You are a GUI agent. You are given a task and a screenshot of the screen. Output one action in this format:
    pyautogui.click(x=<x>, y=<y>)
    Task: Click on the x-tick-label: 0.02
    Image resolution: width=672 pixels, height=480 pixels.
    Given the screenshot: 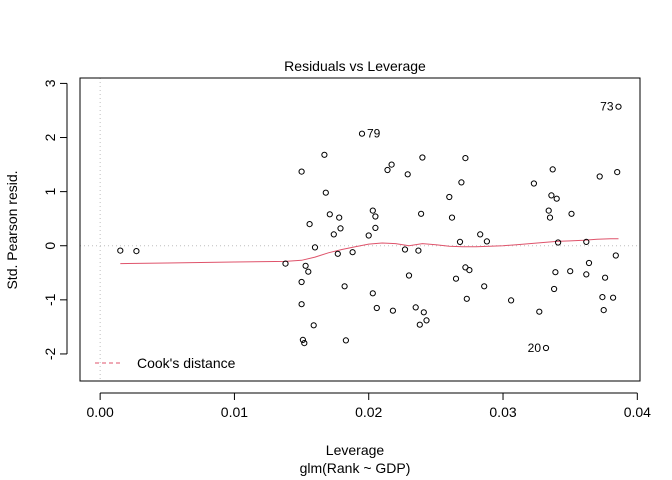 What is the action you would take?
    pyautogui.click(x=368, y=412)
    